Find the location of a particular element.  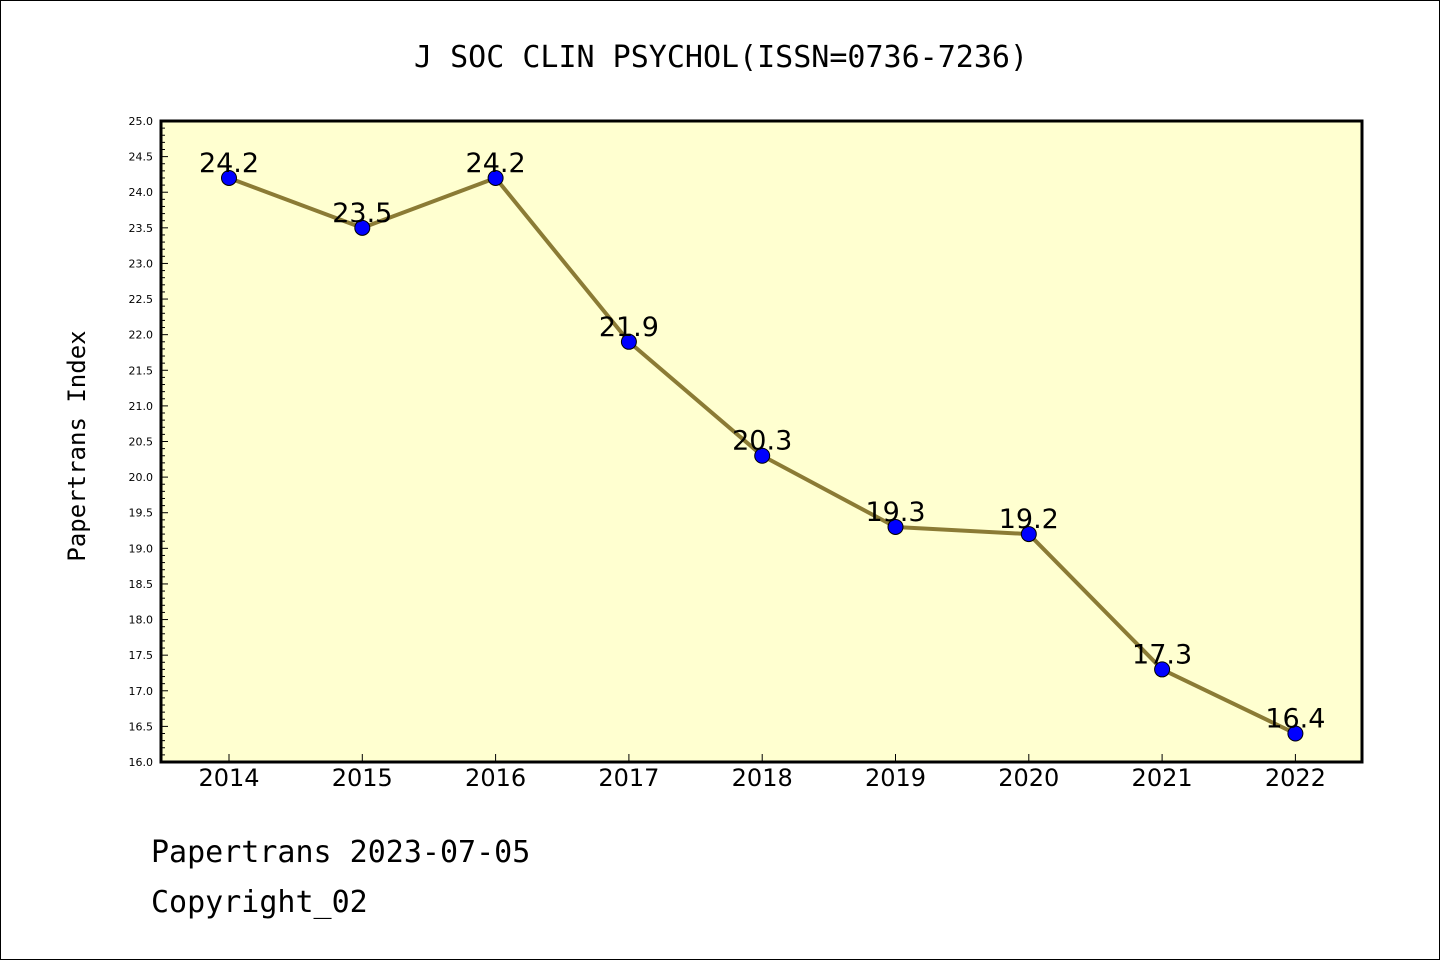

y-tick-label: 22.5 is located at coordinates (141, 299).